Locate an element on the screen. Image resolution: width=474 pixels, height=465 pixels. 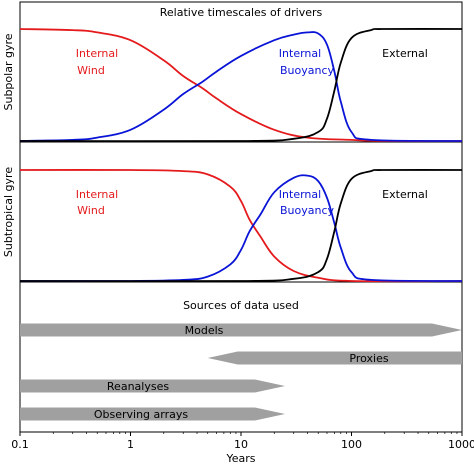
source-bar-reanalyses is located at coordinates (152, 386).